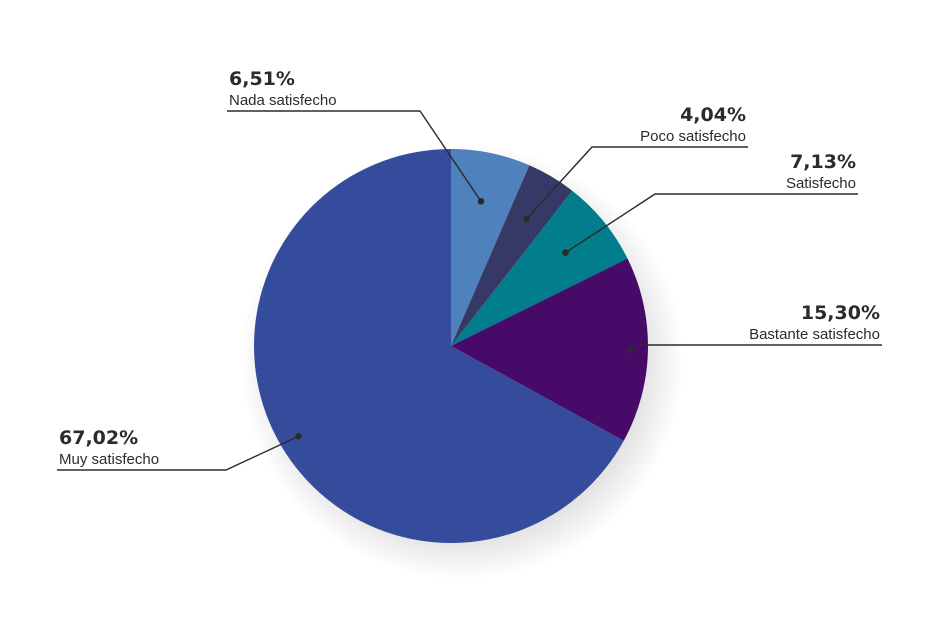 The image size is (945, 630). I want to click on data-label-percent: 6,51%, so click(262, 79).